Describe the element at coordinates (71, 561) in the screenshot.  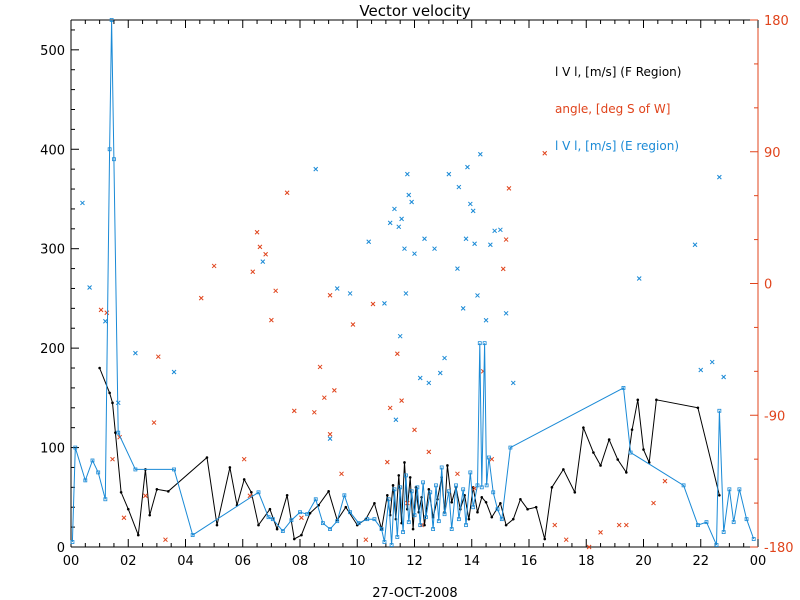
I see `x-tick-label: 00` at that location.